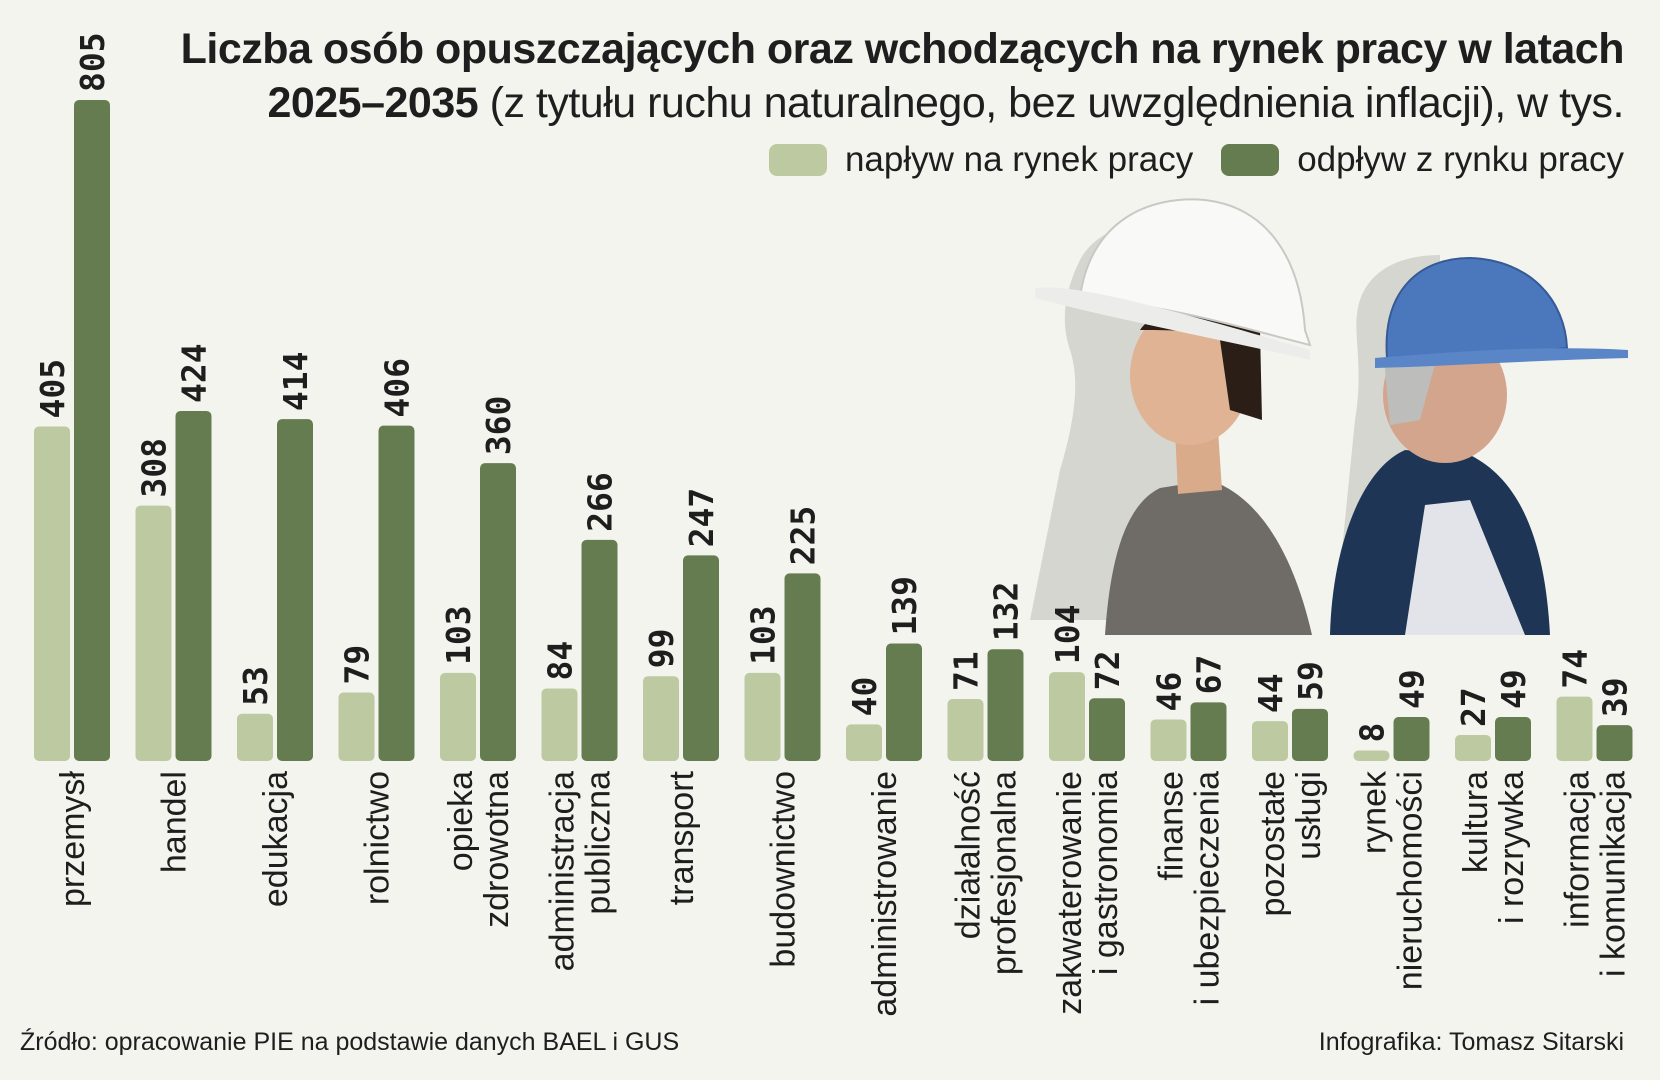 The width and height of the screenshot is (1660, 1080). I want to click on category-label: pozostałe, so click(1273, 844).